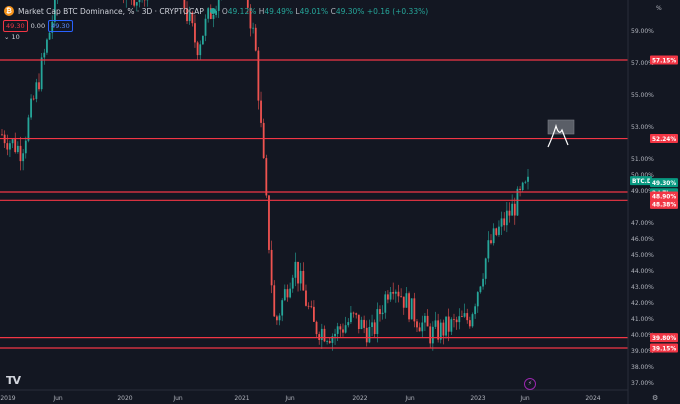  Describe the element at coordinates (60, 26) in the screenshot. I see `buy-button: 49.30` at that location.